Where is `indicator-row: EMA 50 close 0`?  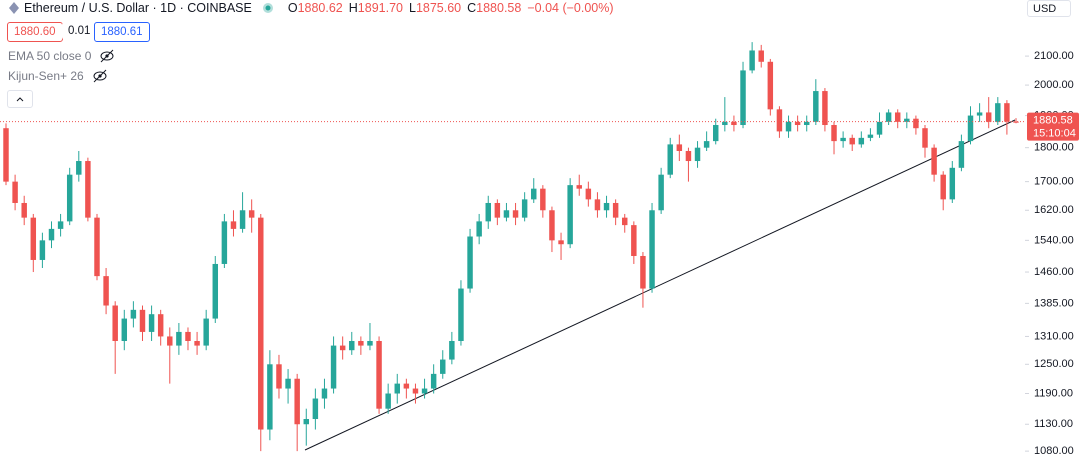
indicator-row: EMA 50 close 0 is located at coordinates (61, 56).